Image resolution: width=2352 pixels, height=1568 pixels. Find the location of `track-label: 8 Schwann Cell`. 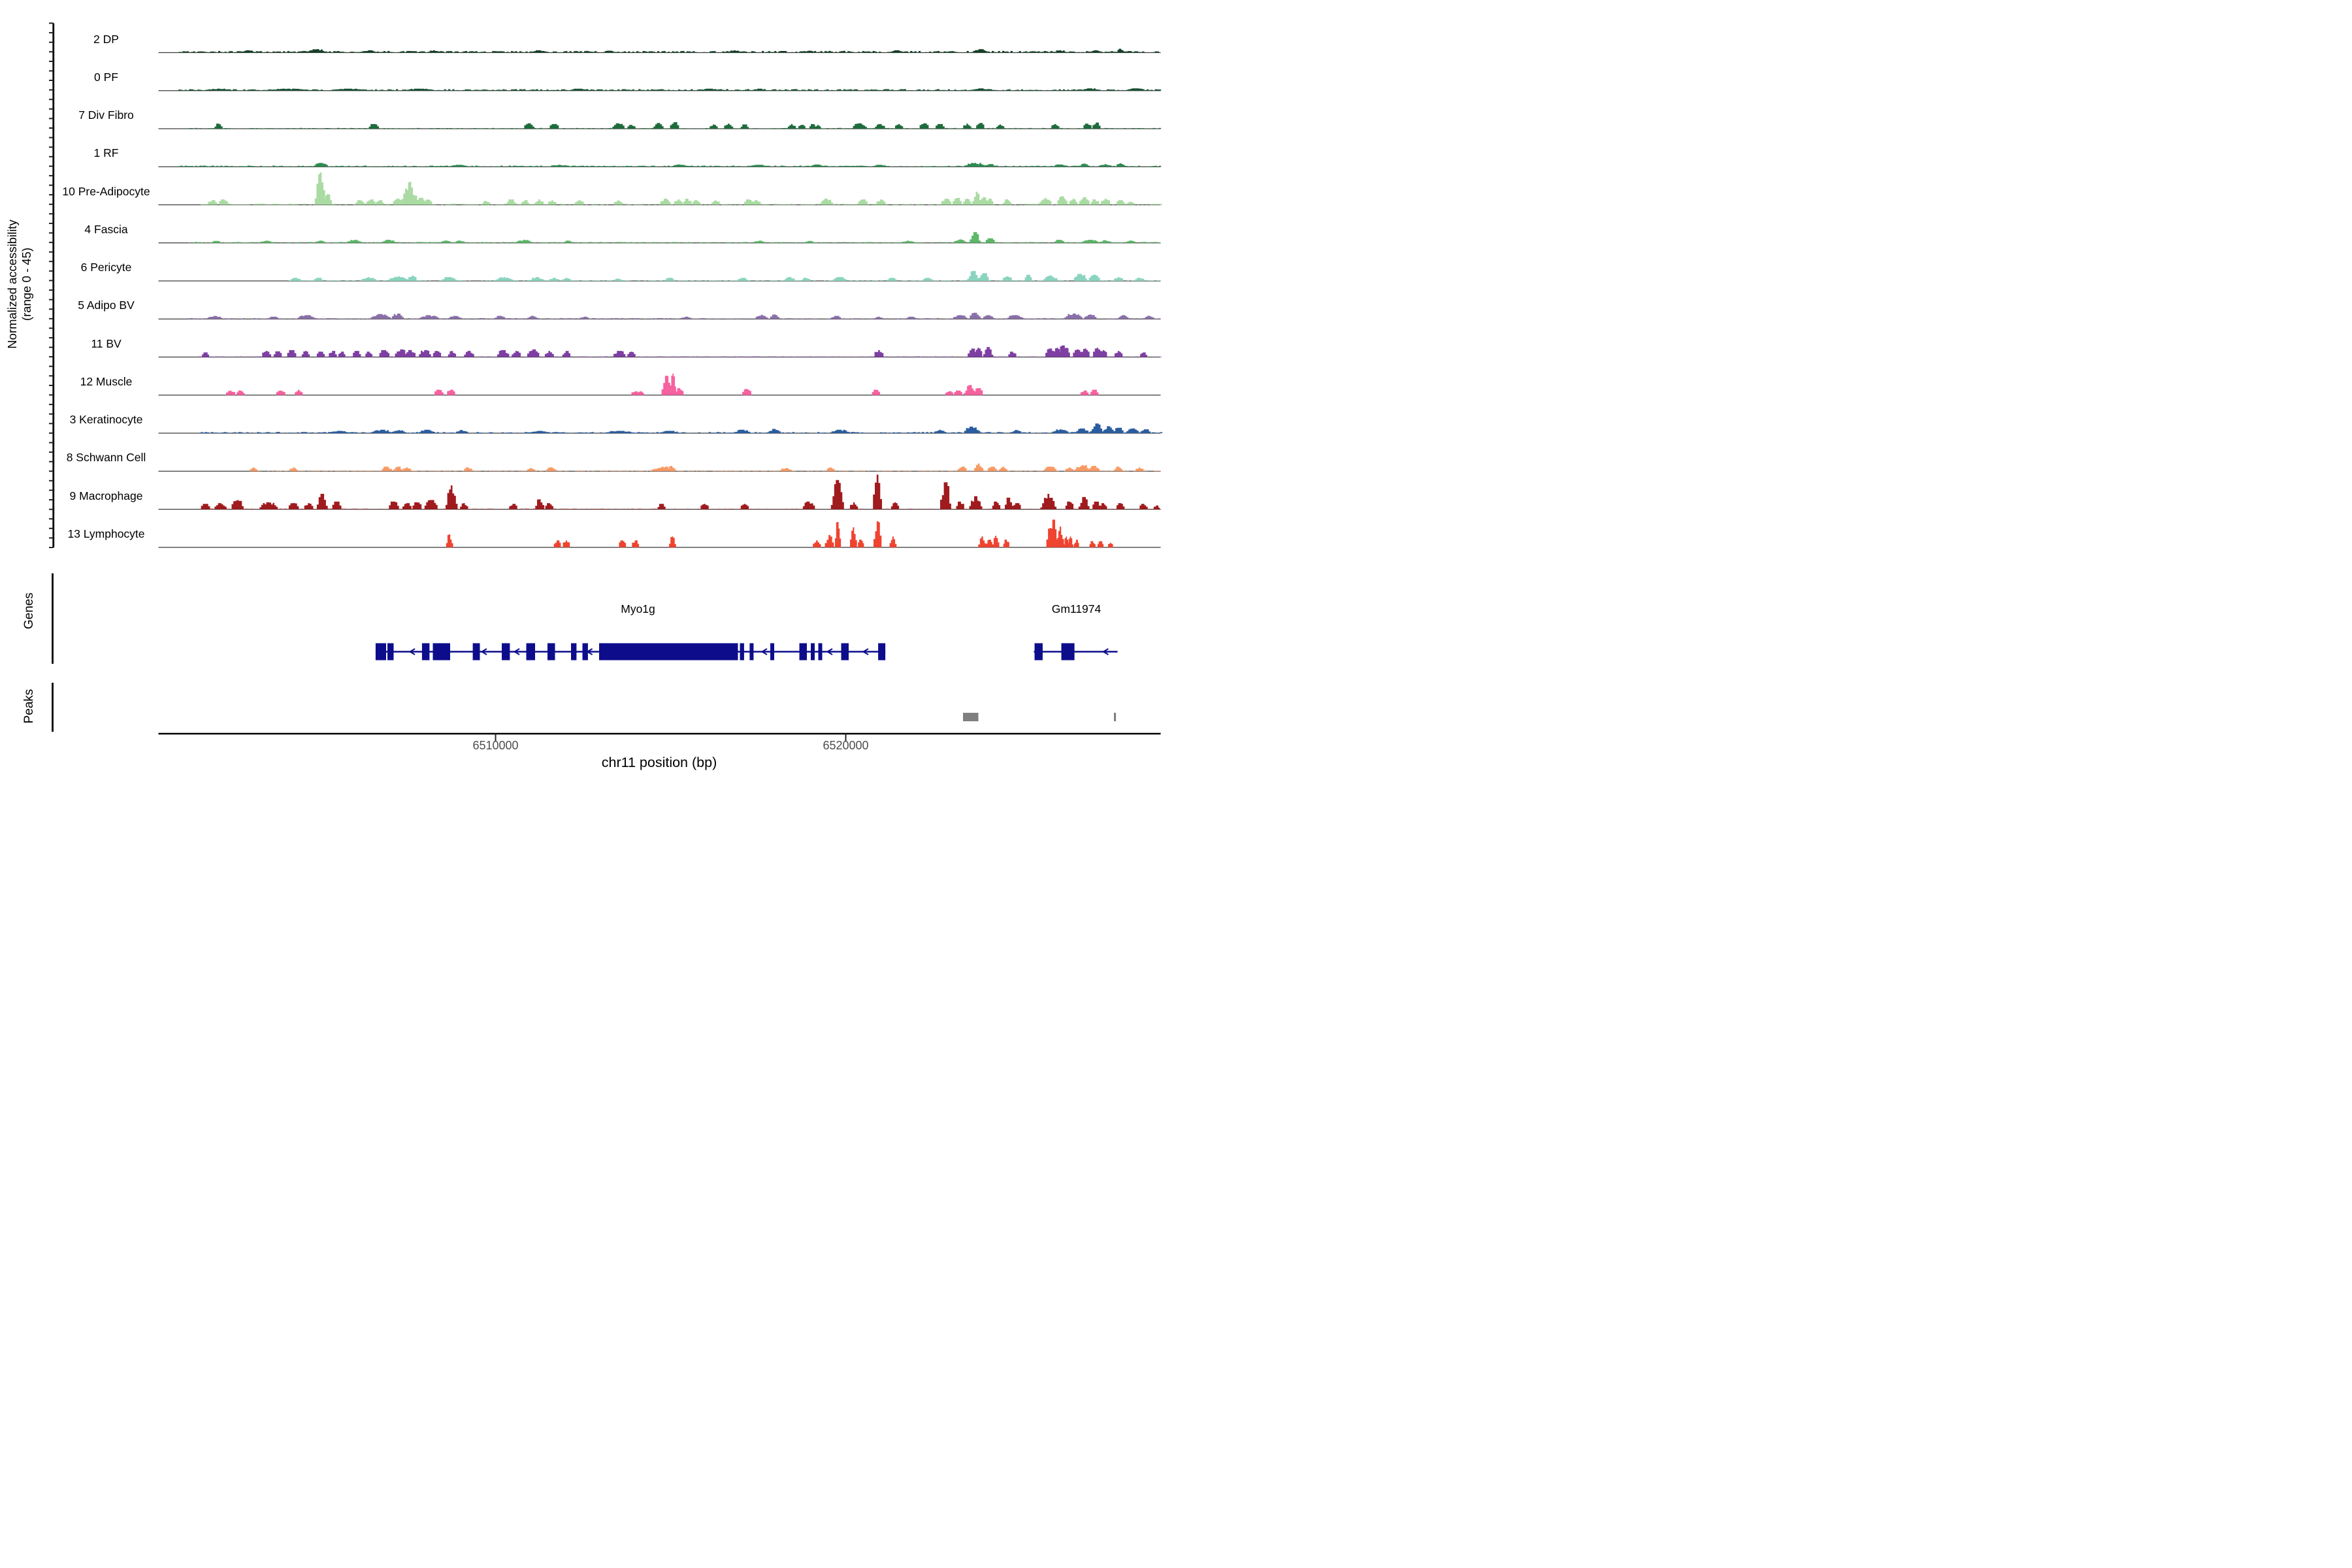

track-label: 8 Schwann Cell is located at coordinates (106, 458).